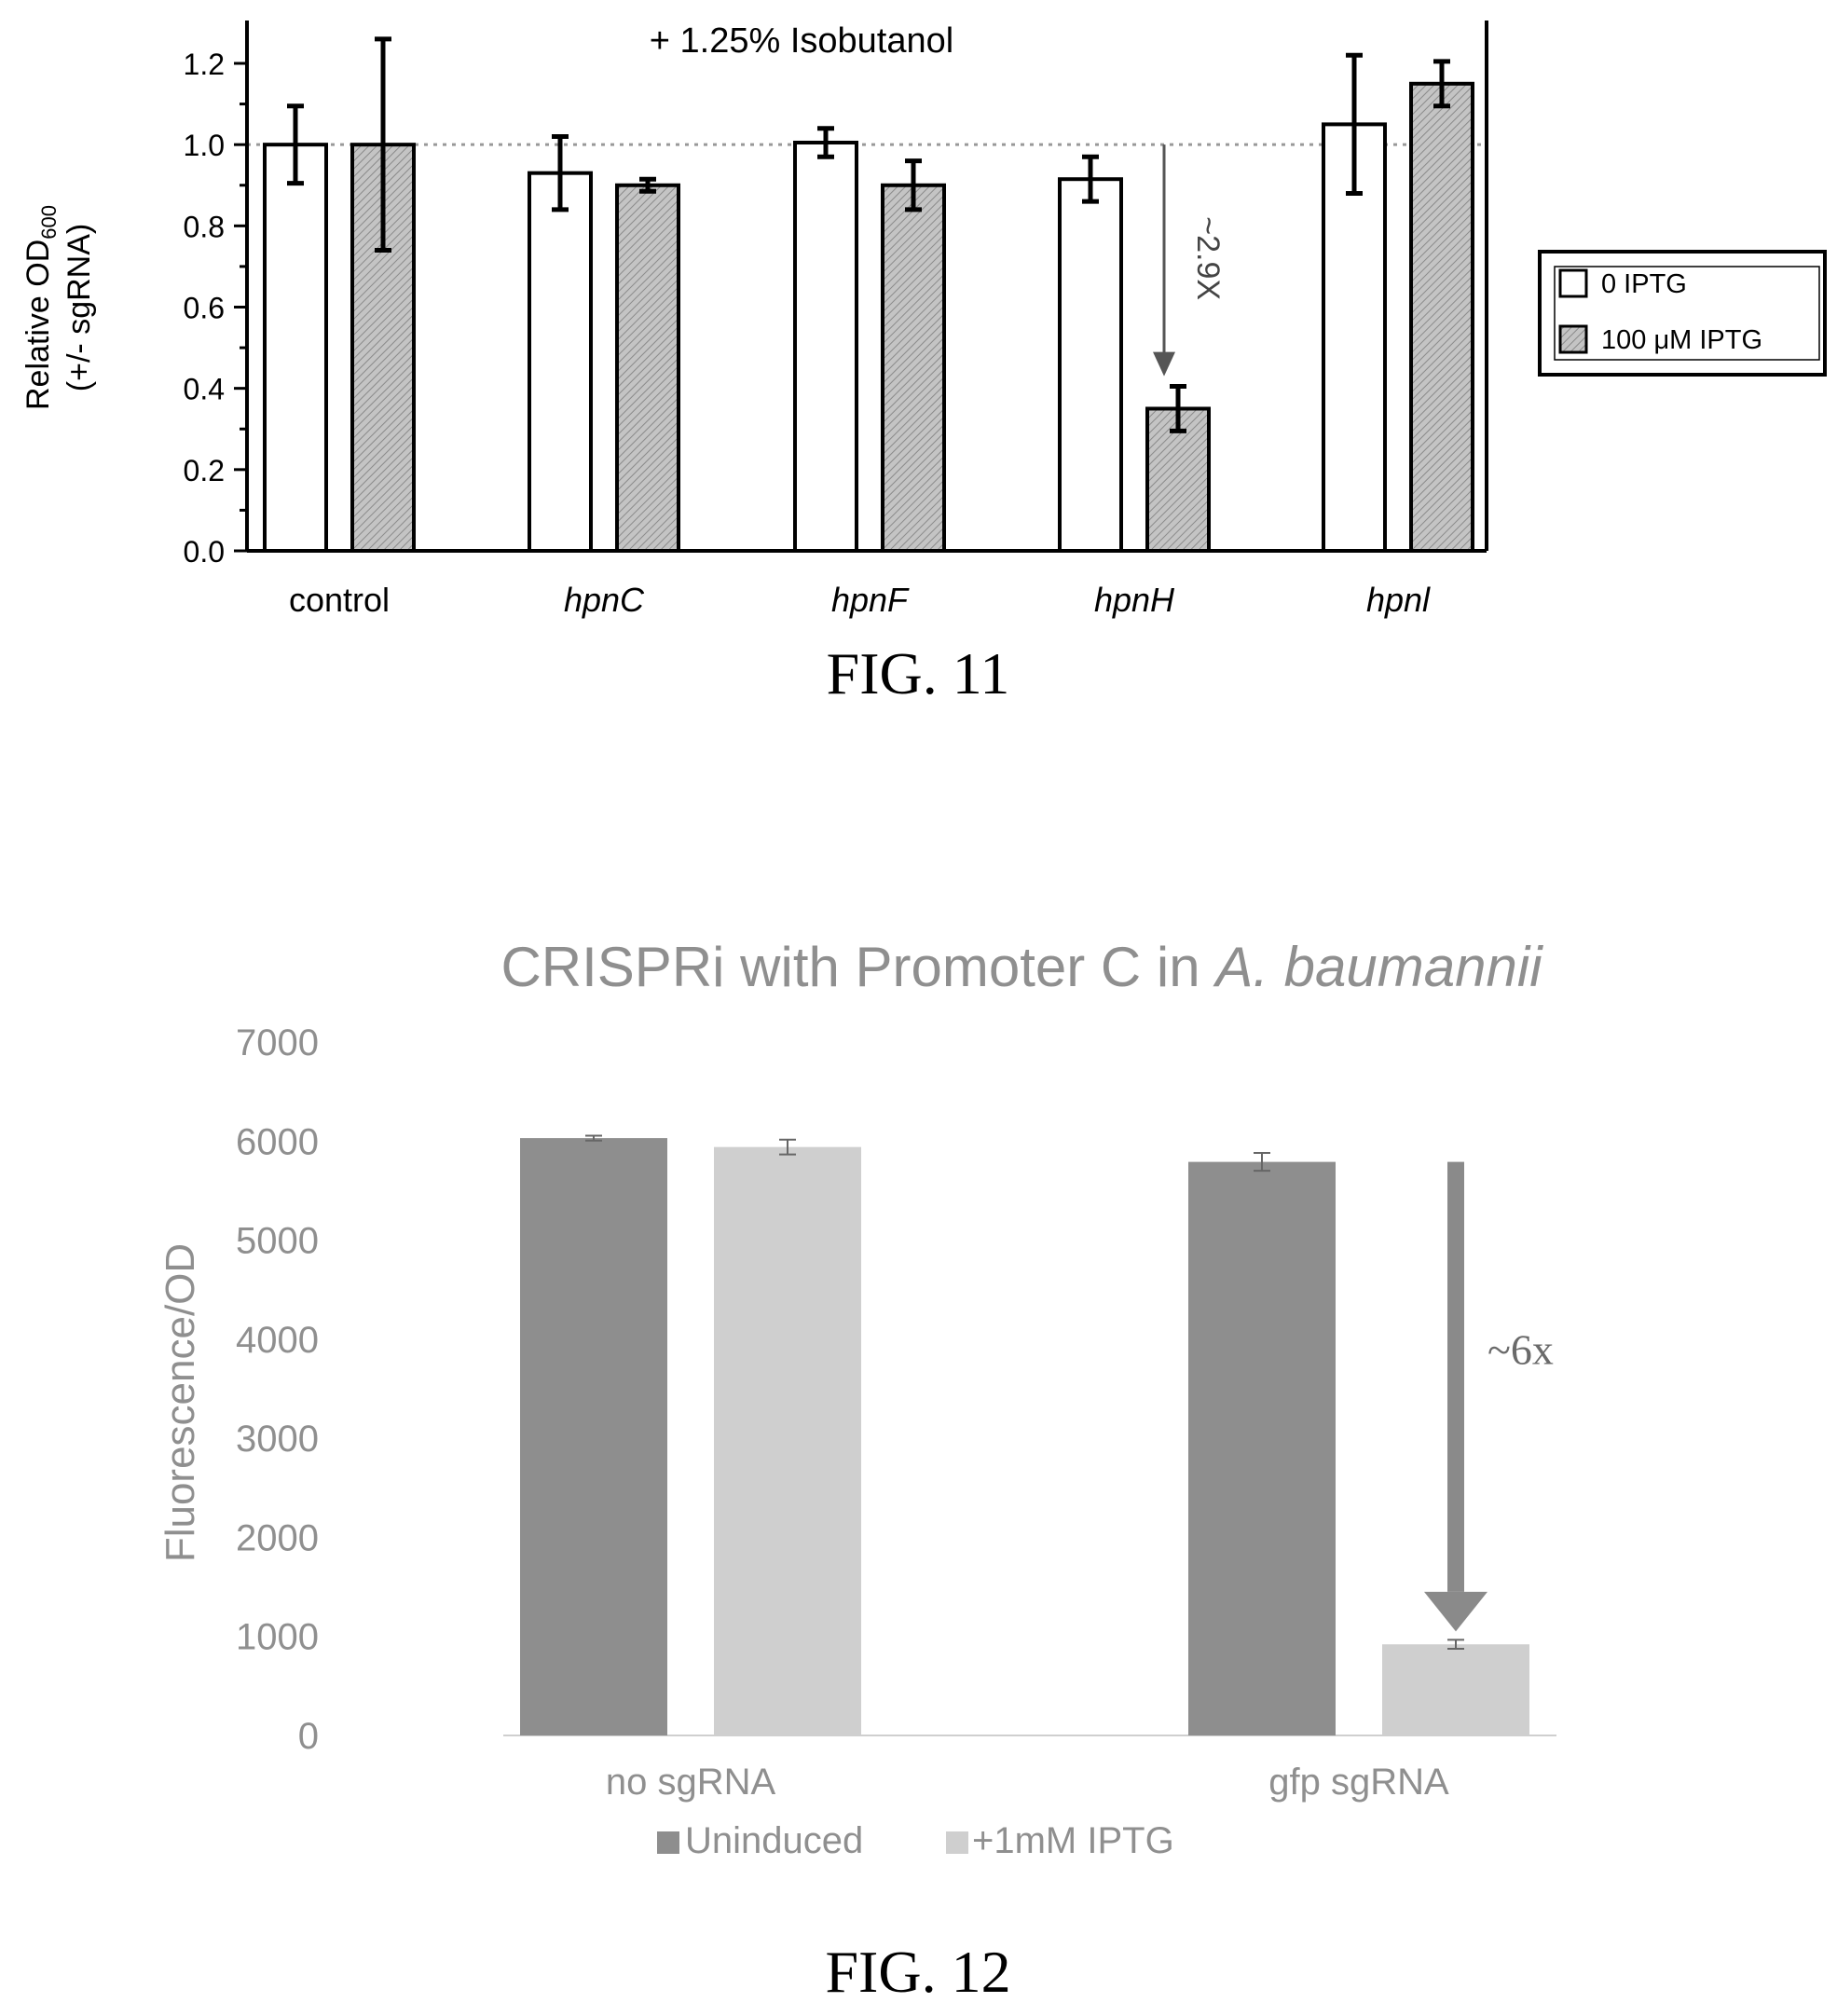 The height and width of the screenshot is (2016, 1837). I want to click on fig12-title-prefix: CRISPRi with Promoter C in, so click(858, 967).